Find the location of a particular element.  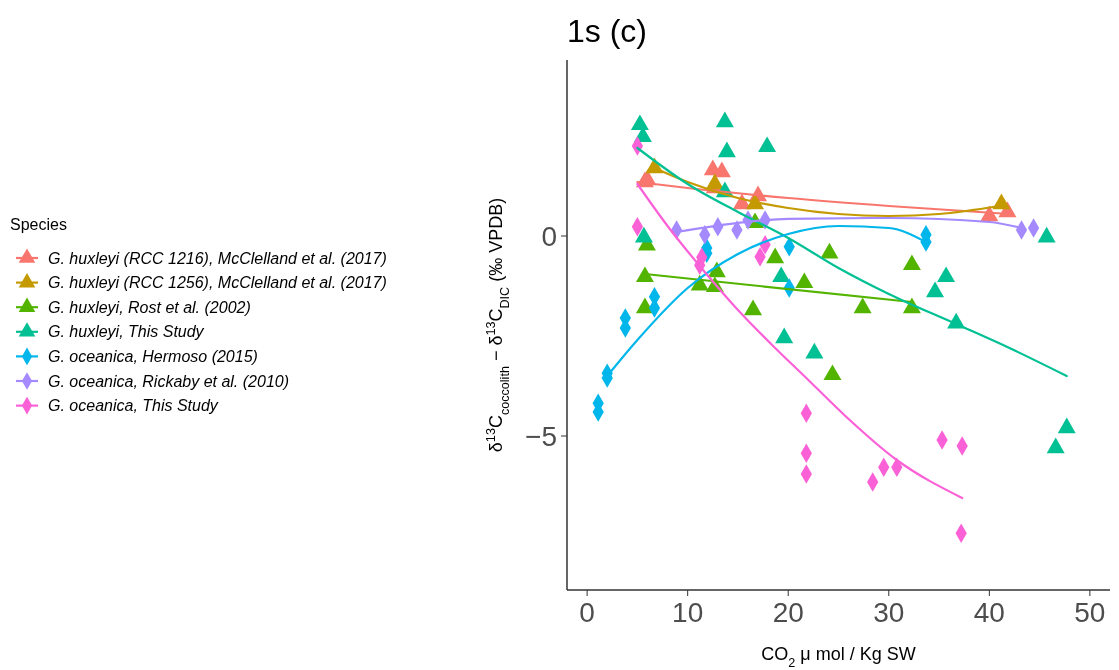

legend-title: Species is located at coordinates (38, 224).